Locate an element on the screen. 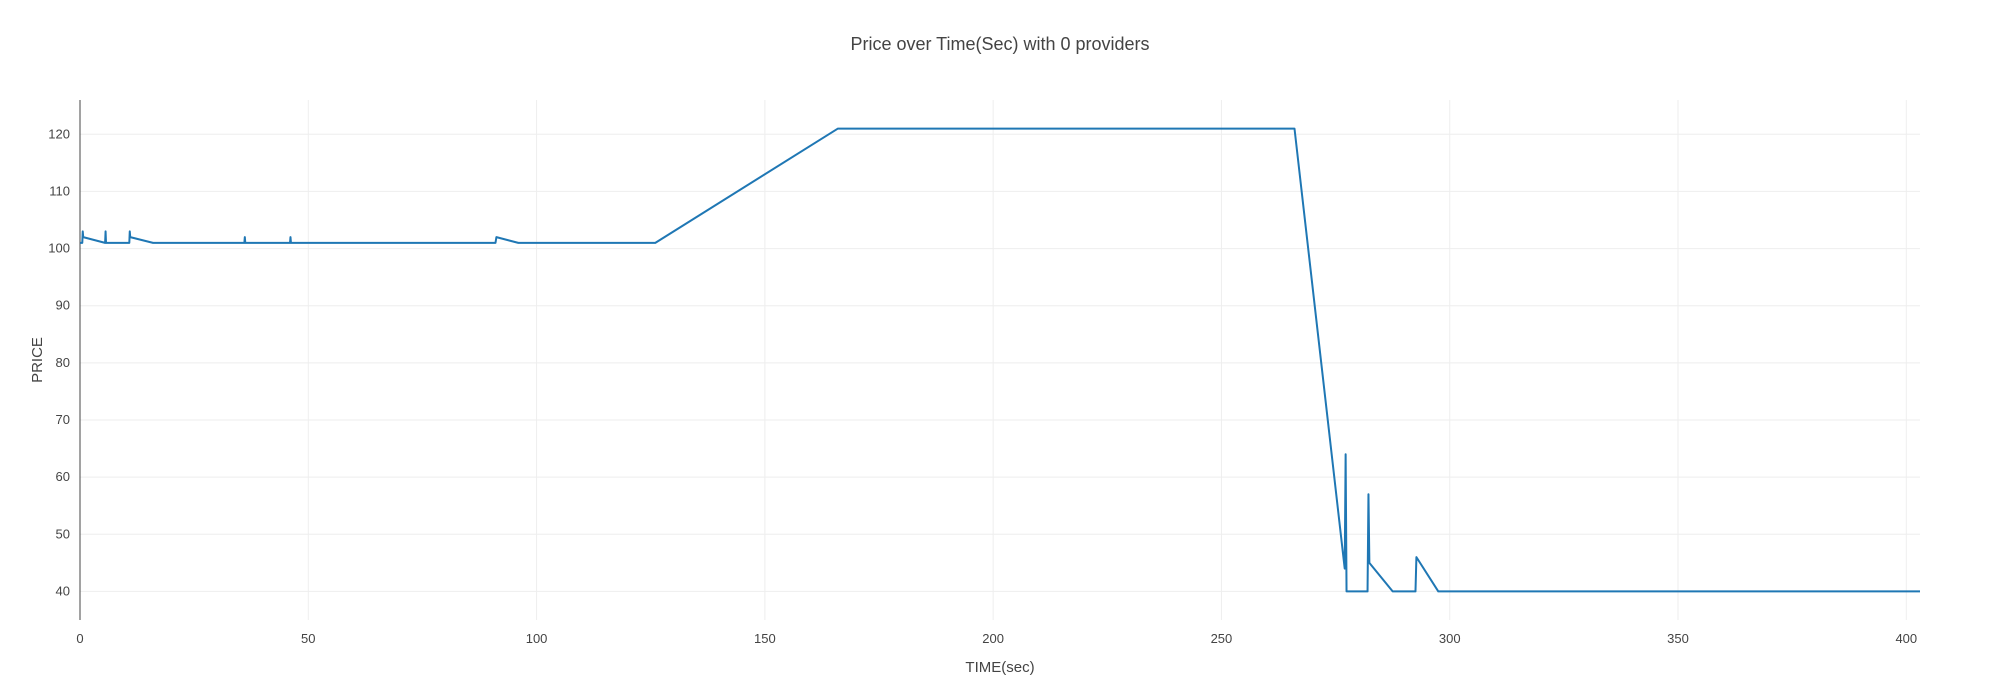  y-tick-label: 70 is located at coordinates (63, 419).